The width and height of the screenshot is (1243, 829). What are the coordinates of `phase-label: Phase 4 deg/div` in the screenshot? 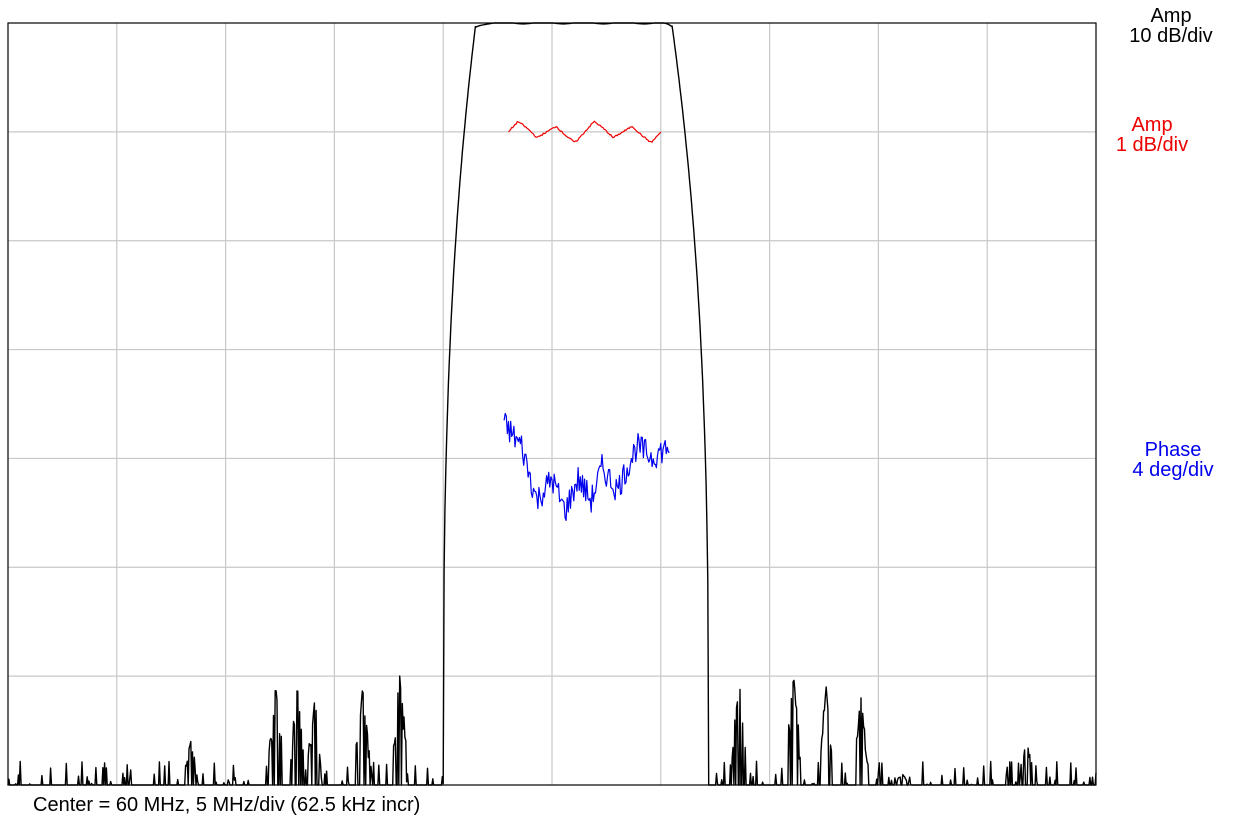 It's located at (1173, 460).